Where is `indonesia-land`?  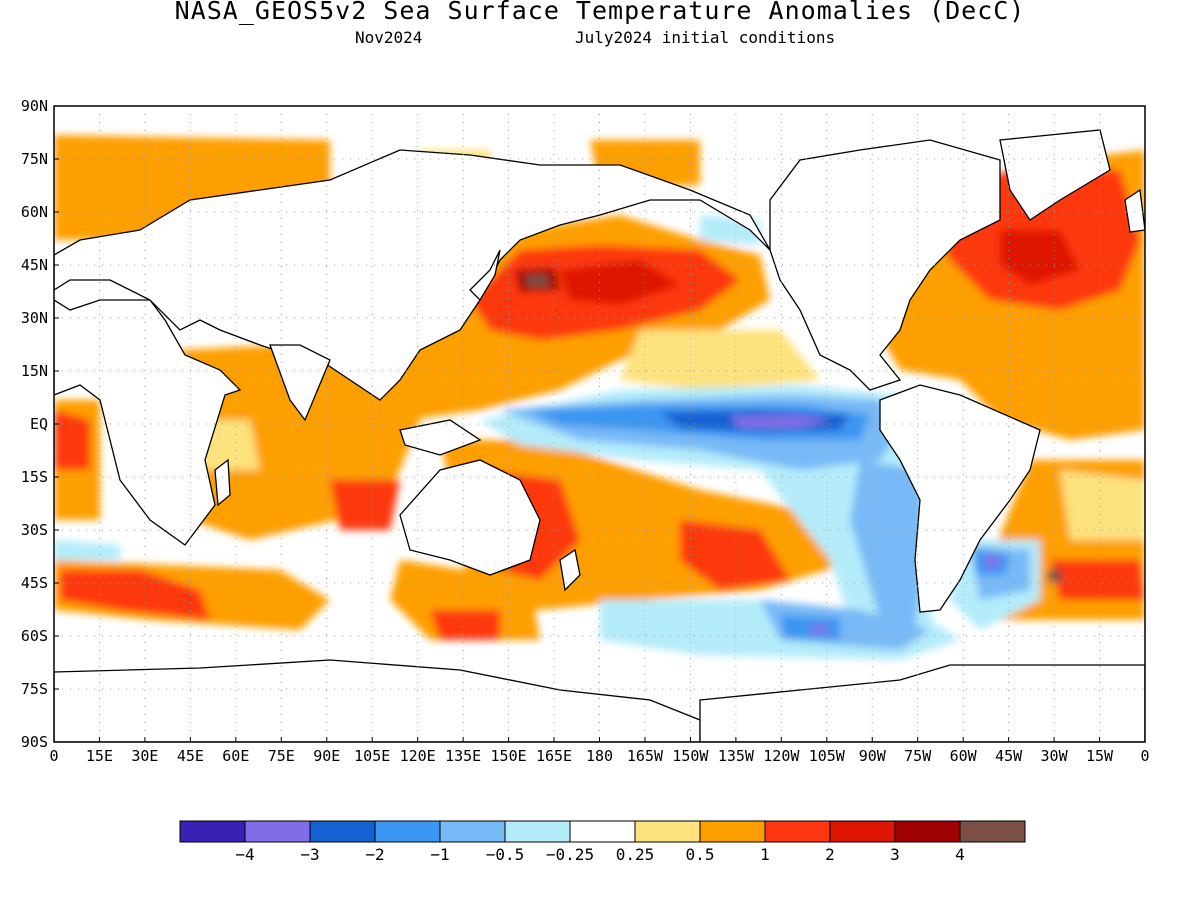 indonesia-land is located at coordinates (440, 437).